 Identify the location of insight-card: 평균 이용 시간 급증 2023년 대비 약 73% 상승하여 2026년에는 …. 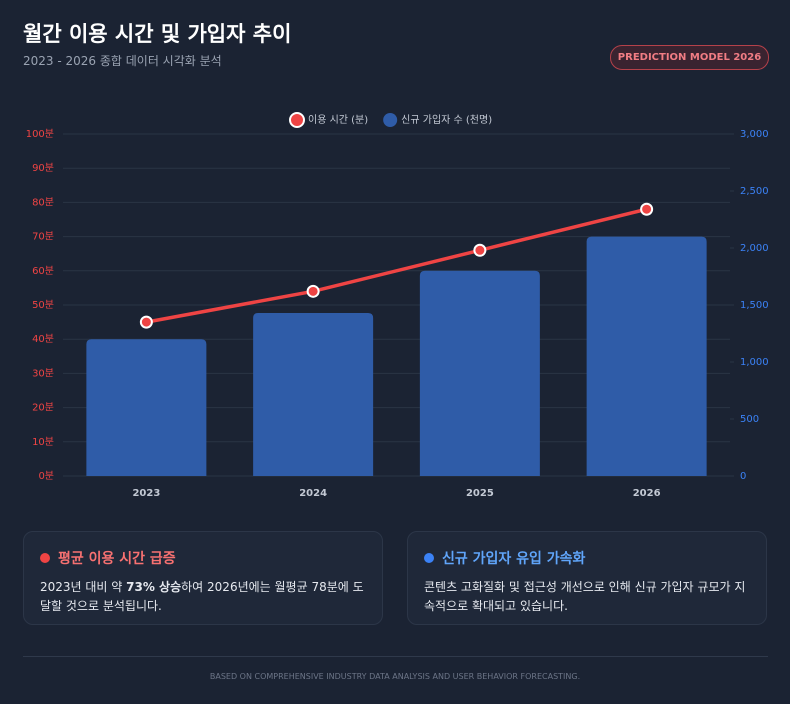
(203, 578).